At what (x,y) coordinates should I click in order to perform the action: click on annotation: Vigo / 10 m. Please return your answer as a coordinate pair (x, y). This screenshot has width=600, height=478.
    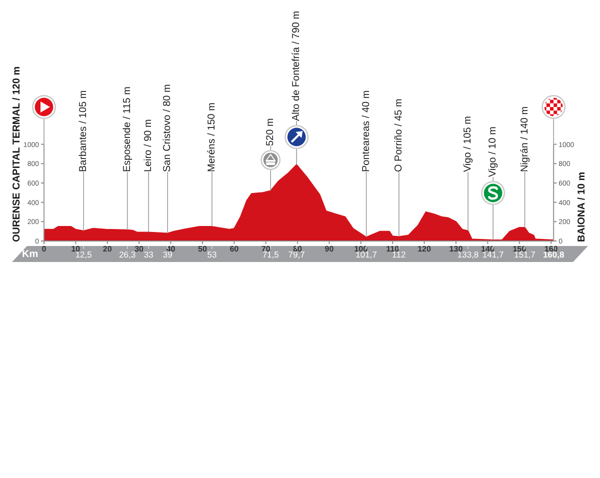
    Looking at the image, I should click on (493, 151).